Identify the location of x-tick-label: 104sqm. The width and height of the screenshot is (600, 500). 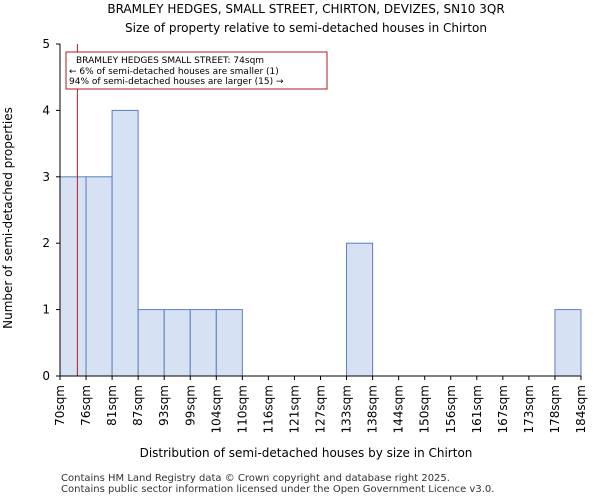
(216, 409).